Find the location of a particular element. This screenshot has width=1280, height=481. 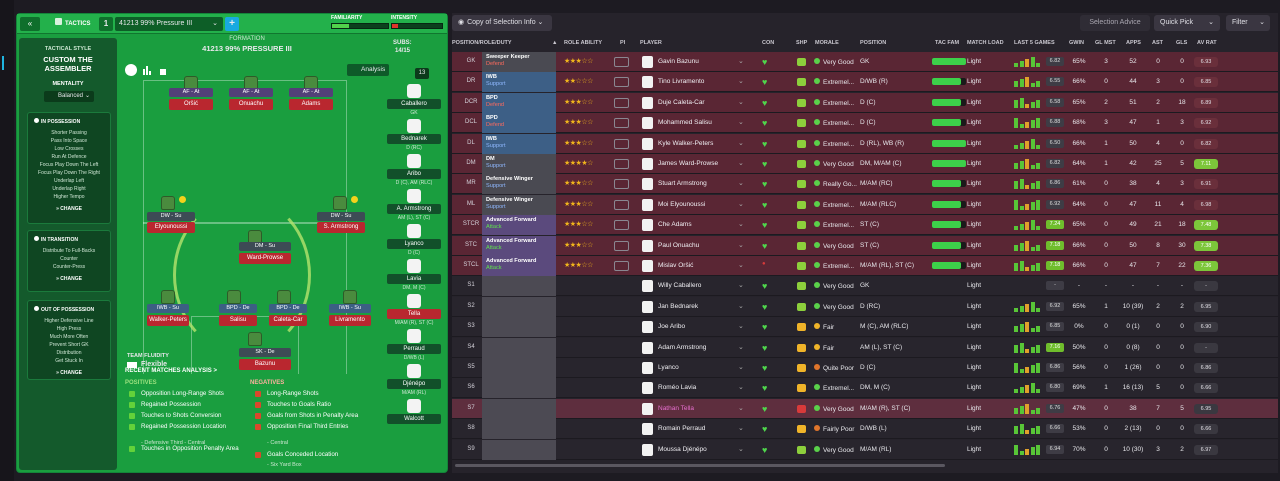

bpd-left-player: Salisu is located at coordinates (238, 320).